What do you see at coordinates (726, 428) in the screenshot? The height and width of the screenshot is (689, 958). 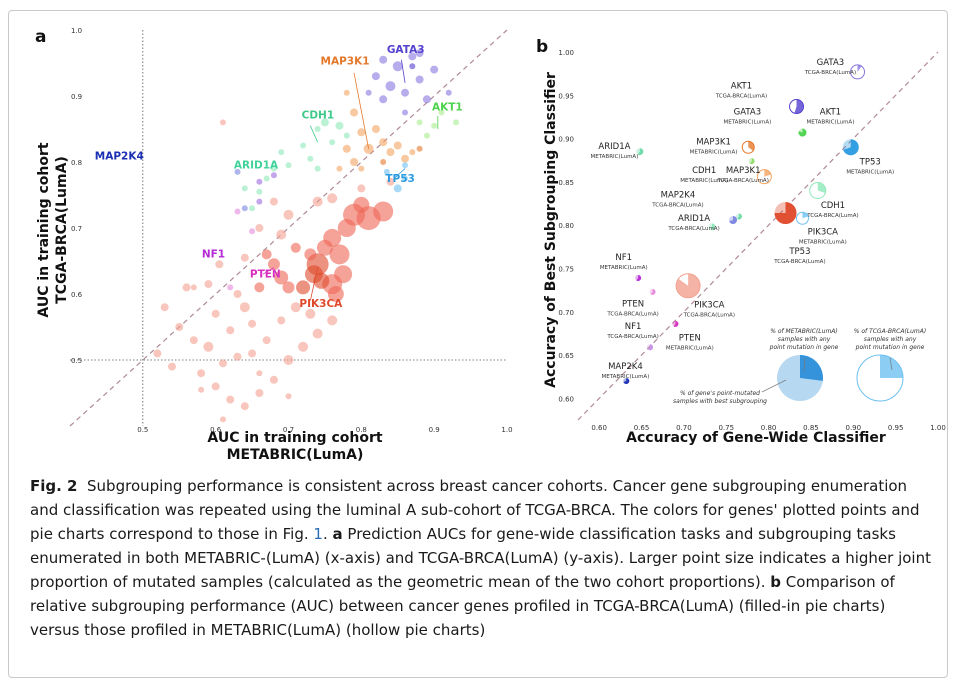 I see `panel-b-xtick-label: 0.75` at bounding box center [726, 428].